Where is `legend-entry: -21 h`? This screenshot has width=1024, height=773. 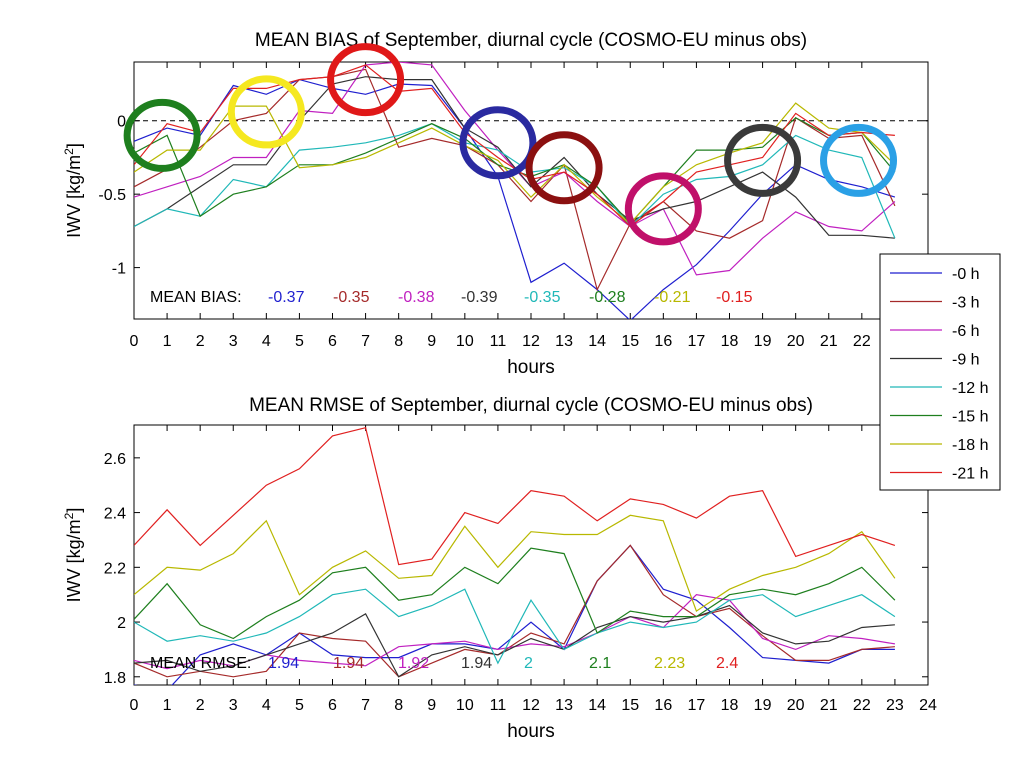 legend-entry: -21 h is located at coordinates (970, 474).